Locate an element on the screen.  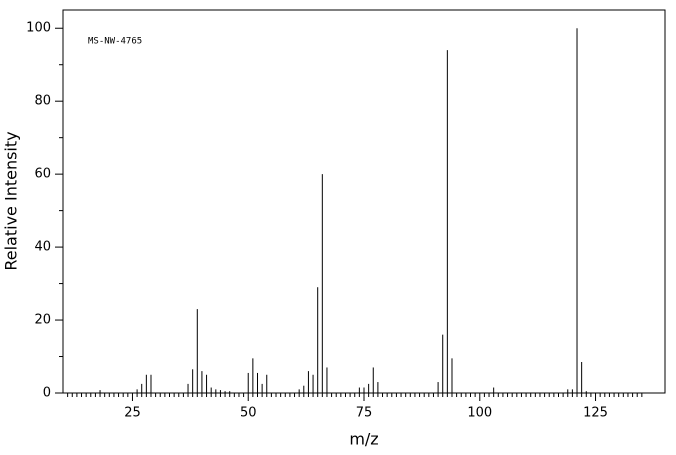
annotation: MS-NW-4765 is located at coordinates (115, 42).